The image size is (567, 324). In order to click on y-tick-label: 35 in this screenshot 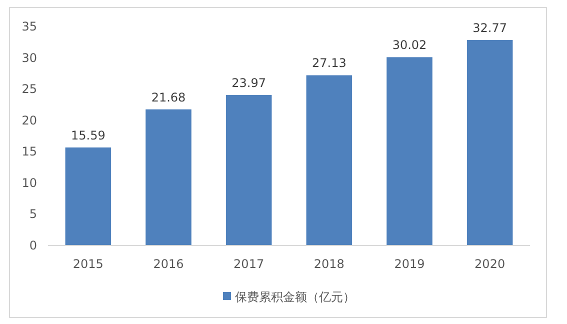, I will do `click(29, 27)`.